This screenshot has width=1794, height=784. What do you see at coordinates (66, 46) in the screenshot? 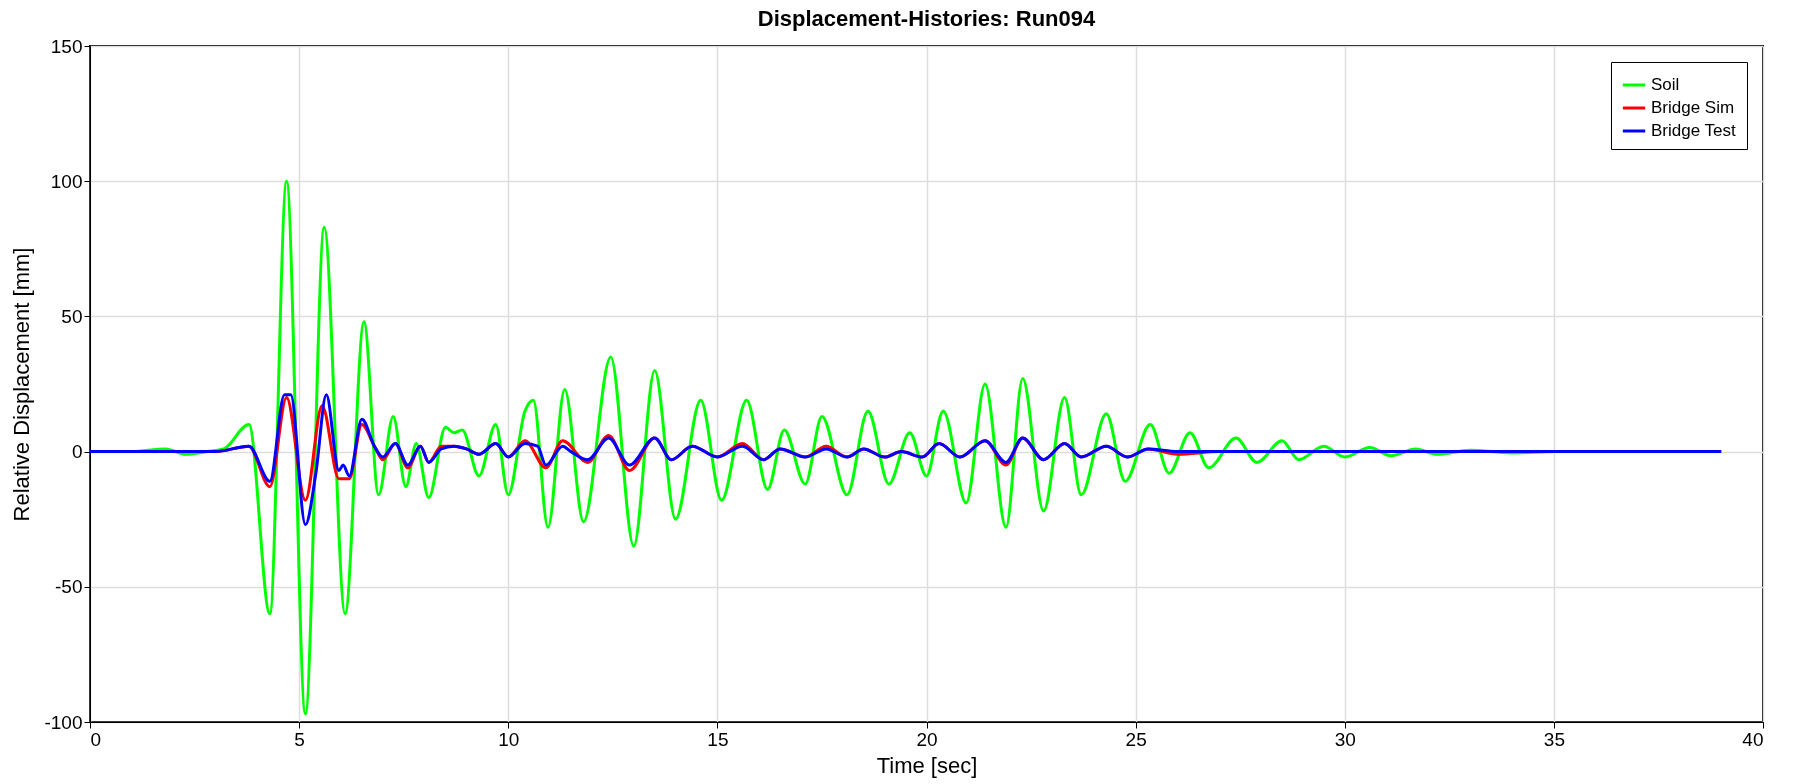
I see `y-tick-label: 150` at bounding box center [66, 46].